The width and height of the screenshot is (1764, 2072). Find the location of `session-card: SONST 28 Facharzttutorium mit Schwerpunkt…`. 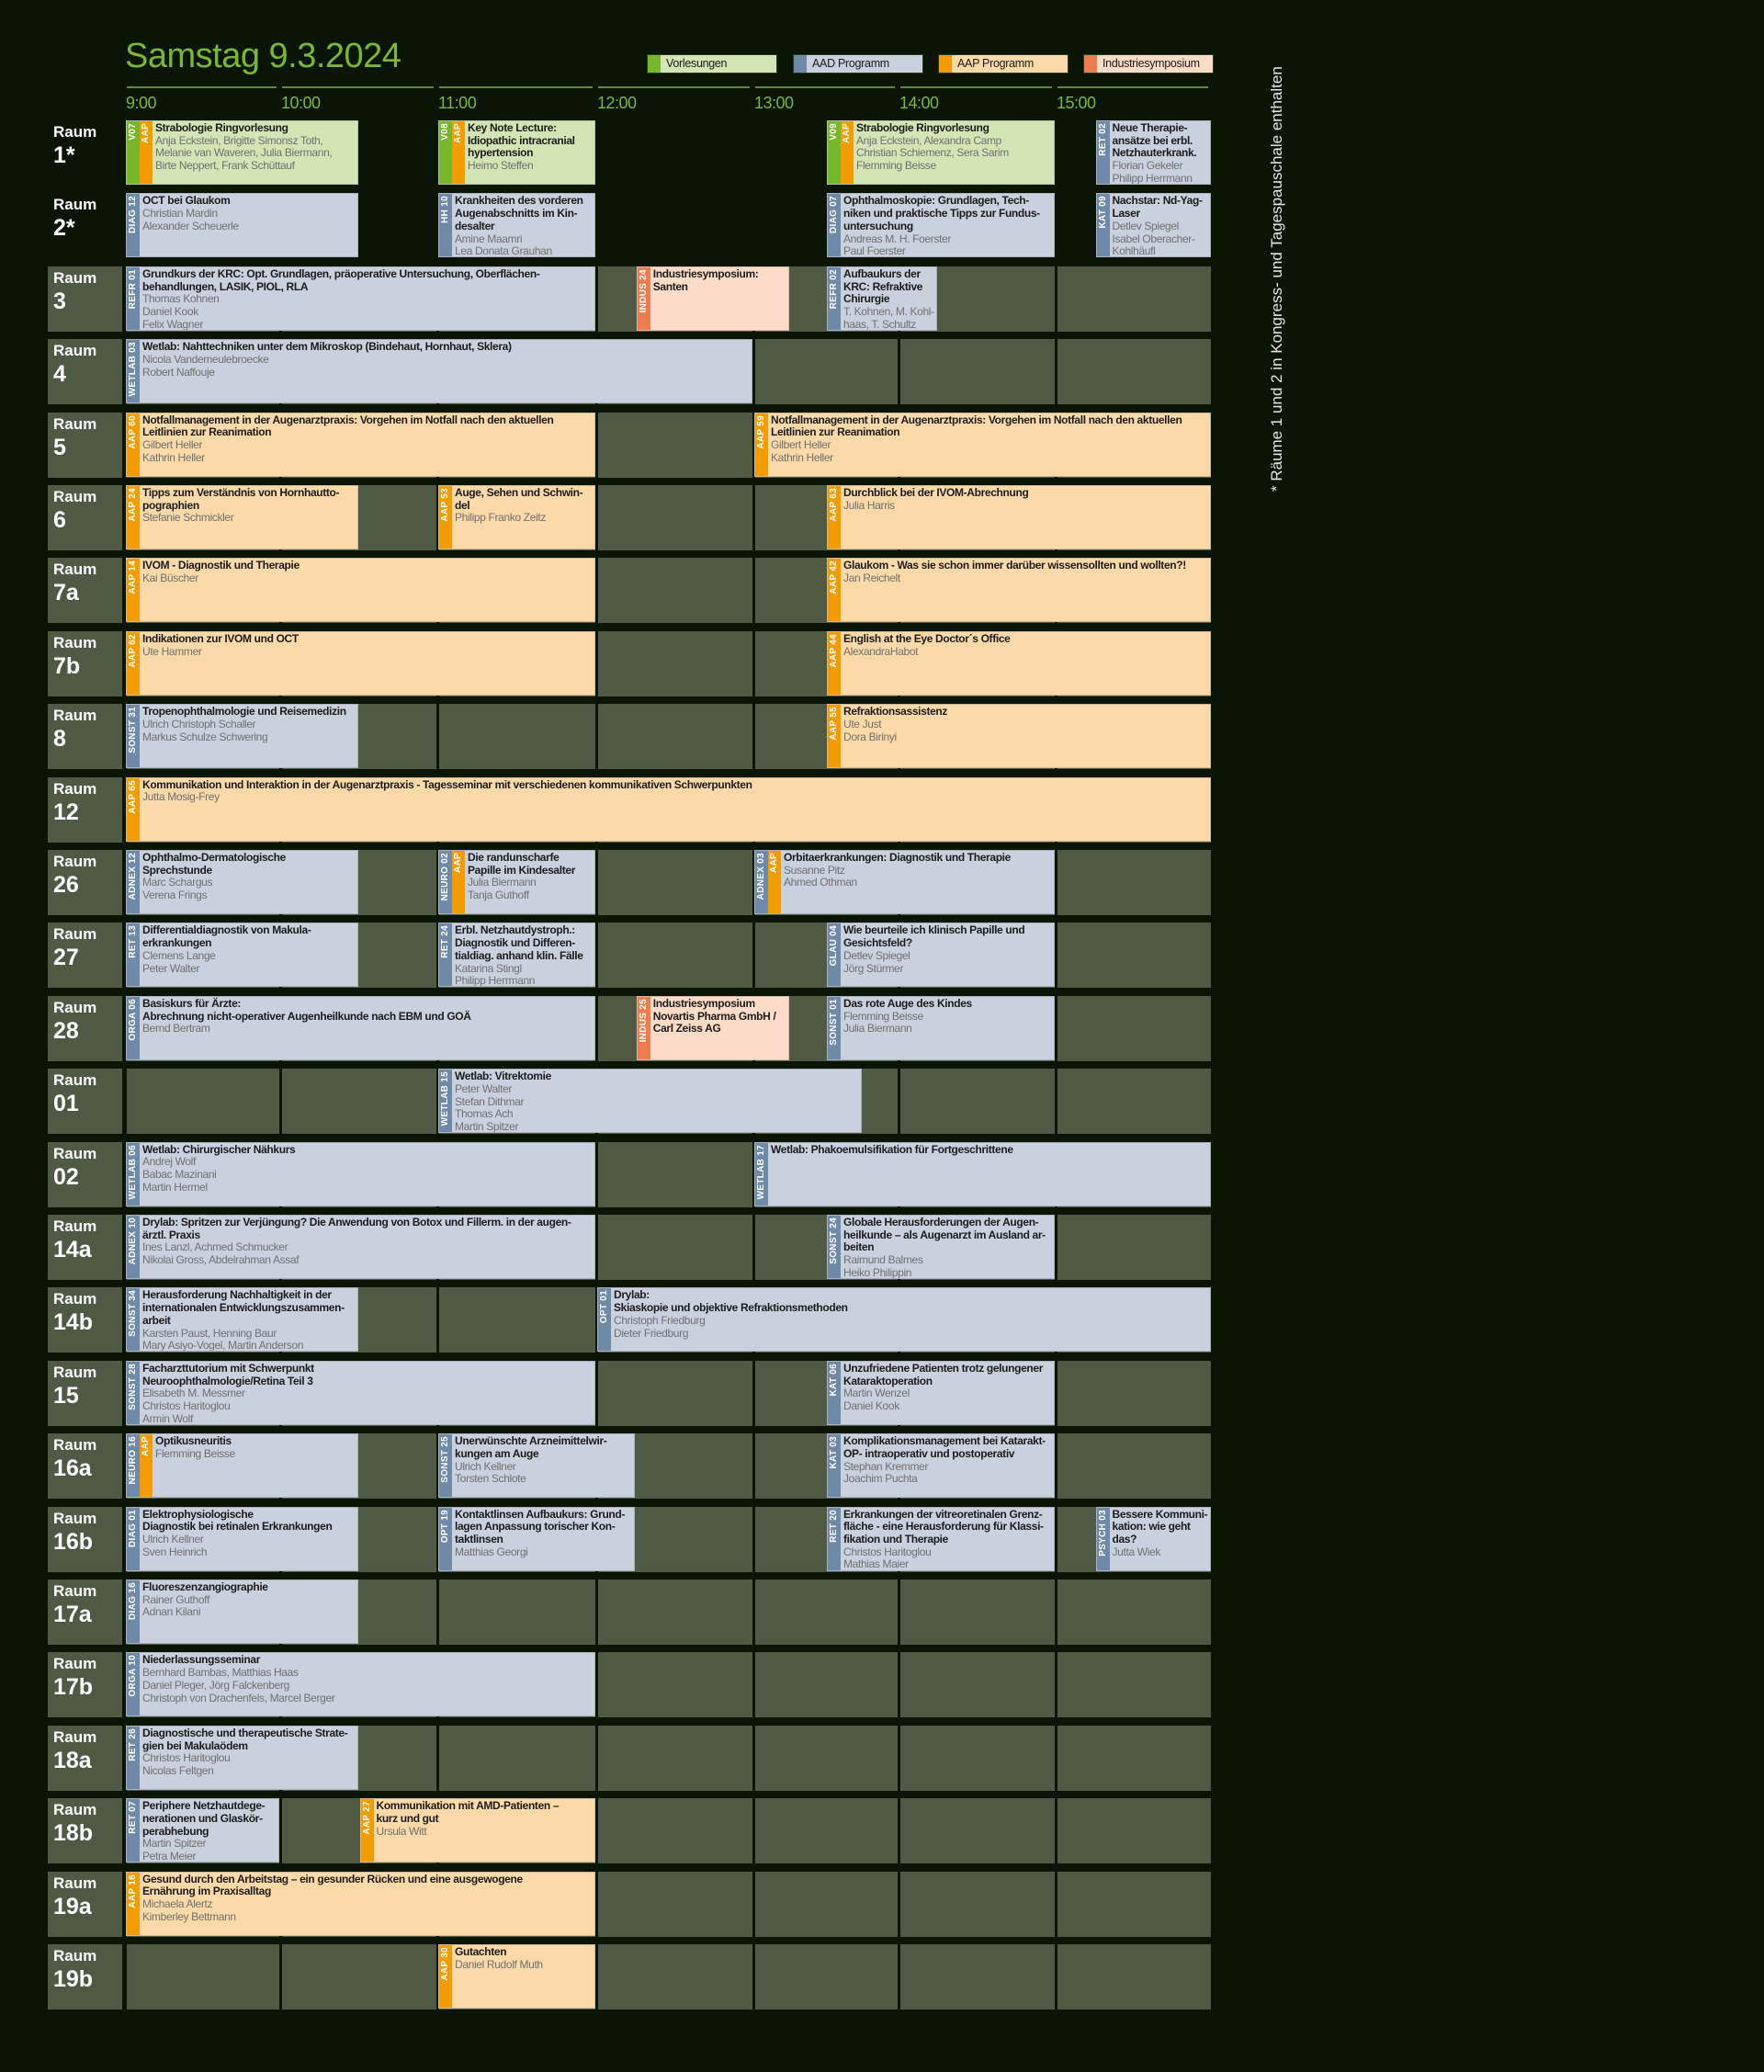

session-card: SONST 28 Facharzttutorium mit Schwerpunkt… is located at coordinates (360, 1392).